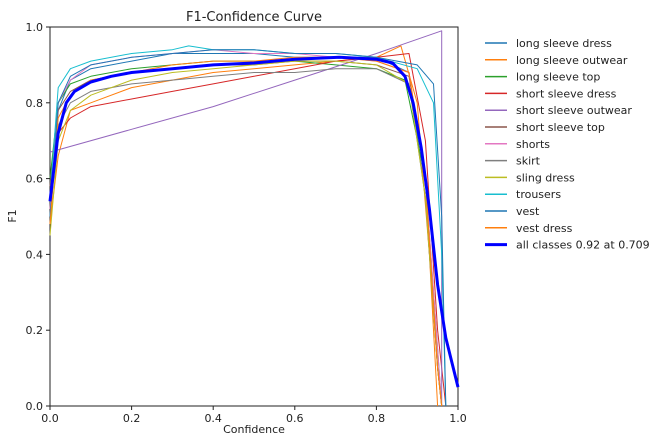  I want to click on x-tick-label: 0.4, so click(213, 418).